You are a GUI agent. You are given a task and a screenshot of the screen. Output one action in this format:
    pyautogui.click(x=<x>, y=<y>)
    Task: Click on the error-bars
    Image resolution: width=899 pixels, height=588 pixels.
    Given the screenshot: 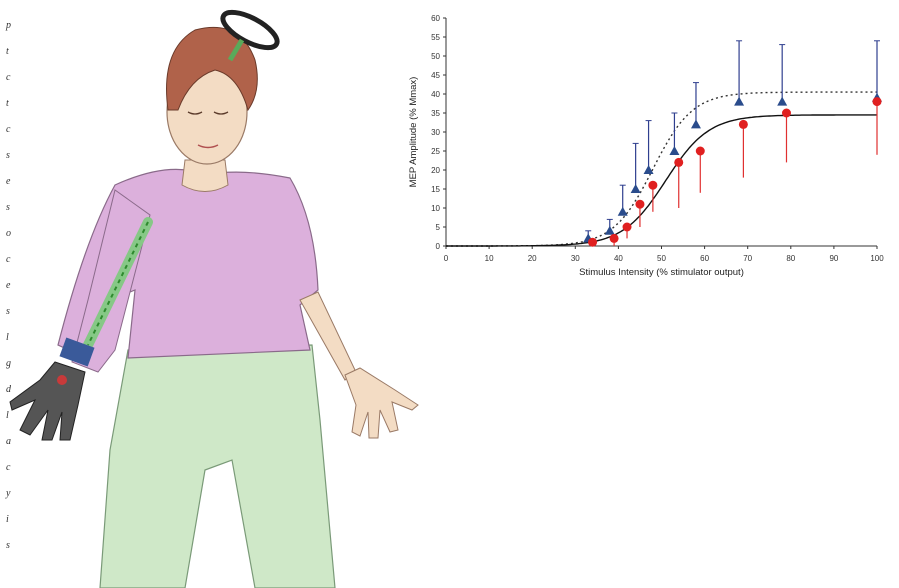 What is the action you would take?
    pyautogui.click(x=732, y=143)
    